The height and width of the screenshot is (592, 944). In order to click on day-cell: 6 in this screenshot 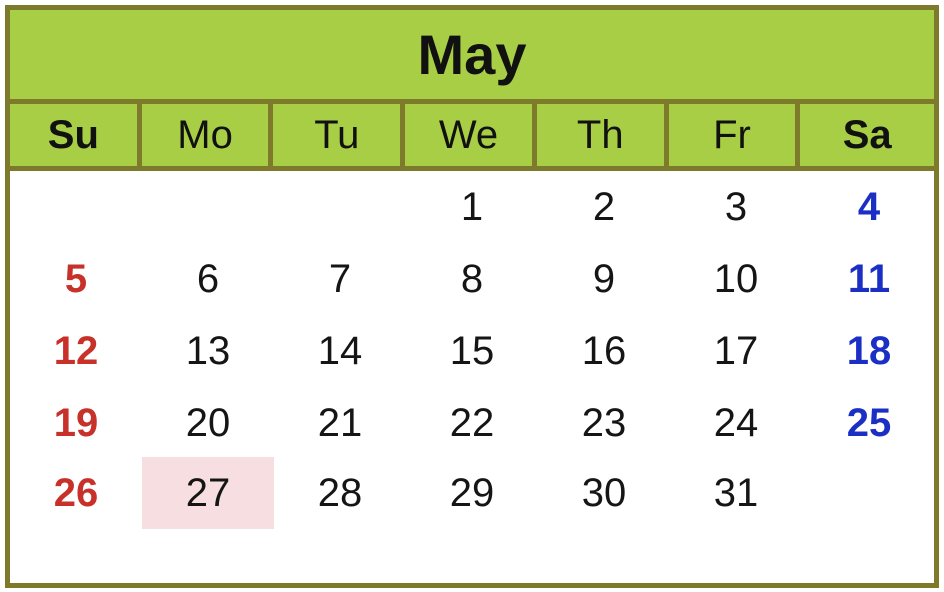, I will do `click(208, 279)`.